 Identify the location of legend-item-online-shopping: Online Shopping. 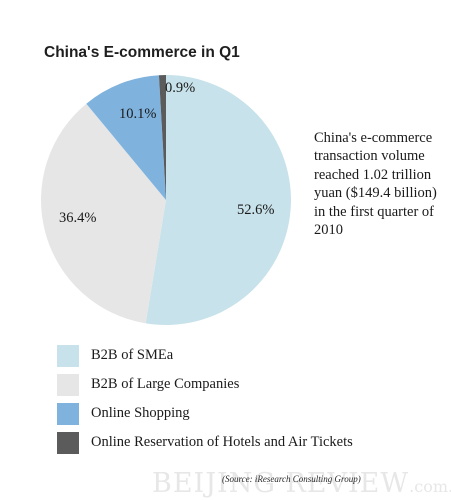
(205, 413).